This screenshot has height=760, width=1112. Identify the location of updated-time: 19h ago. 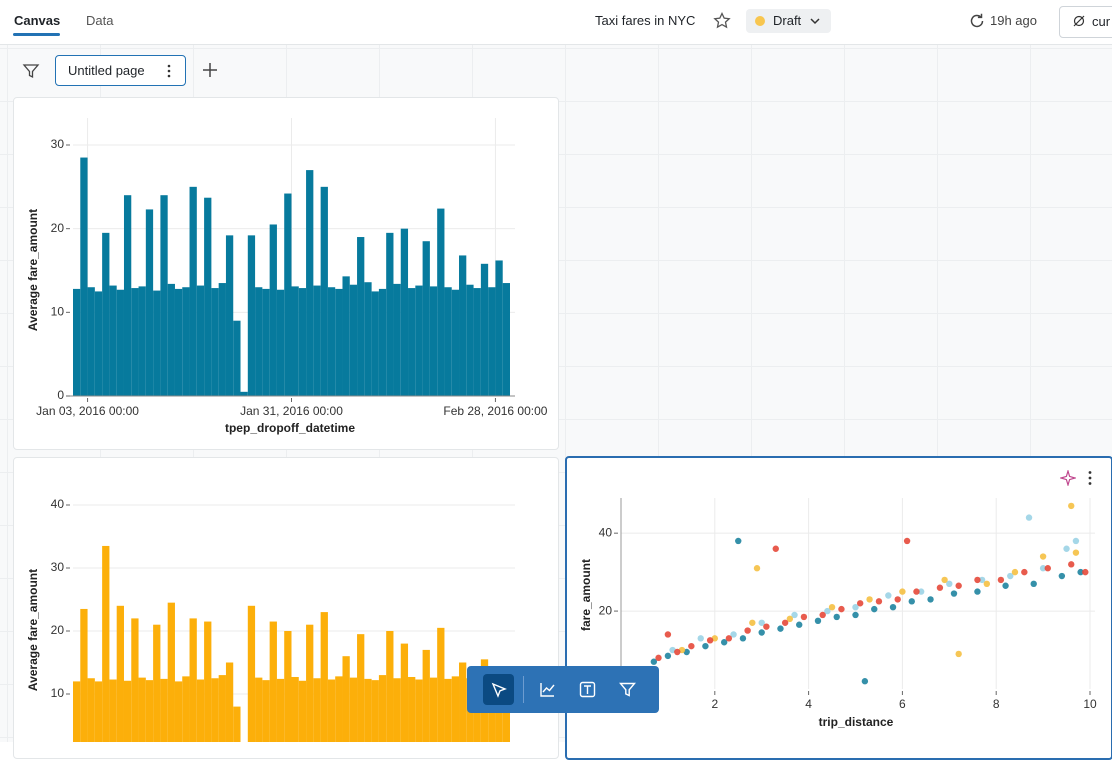
(1013, 20).